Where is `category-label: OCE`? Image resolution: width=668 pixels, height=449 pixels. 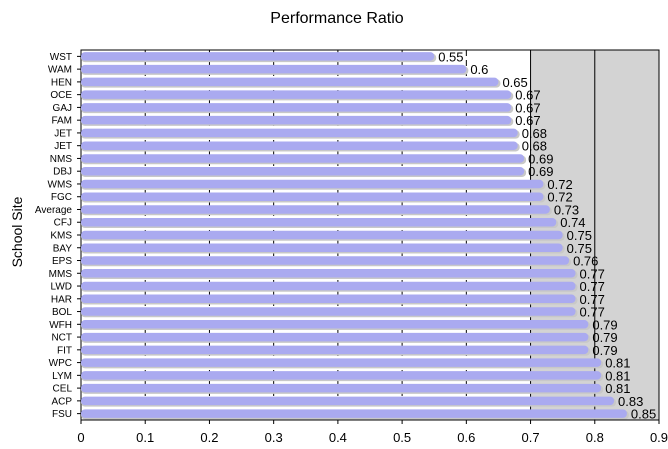
category-label: OCE is located at coordinates (61, 95).